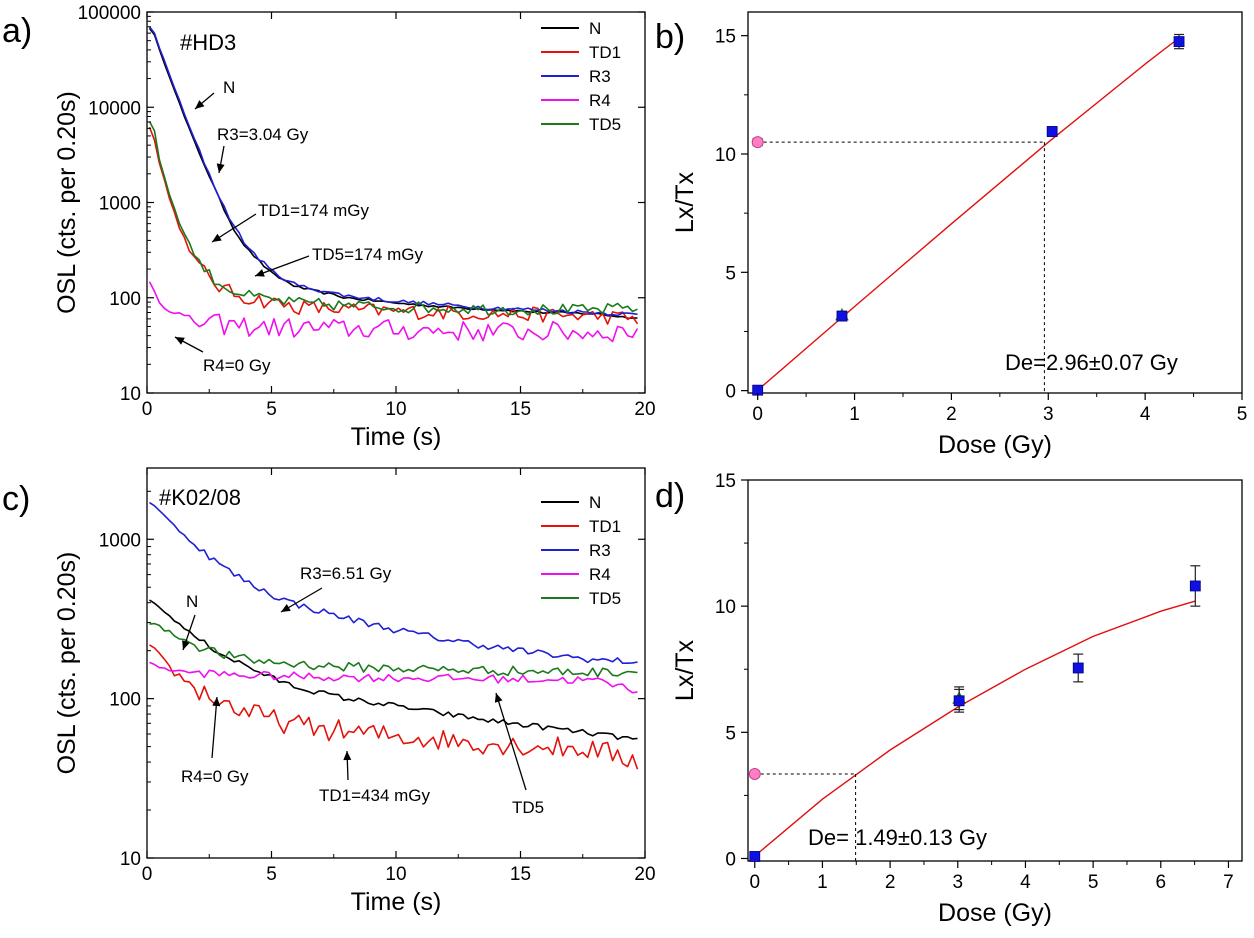 The height and width of the screenshot is (938, 1254). What do you see at coordinates (520, 409) in the screenshot?
I see `x-tick-label: 15` at bounding box center [520, 409].